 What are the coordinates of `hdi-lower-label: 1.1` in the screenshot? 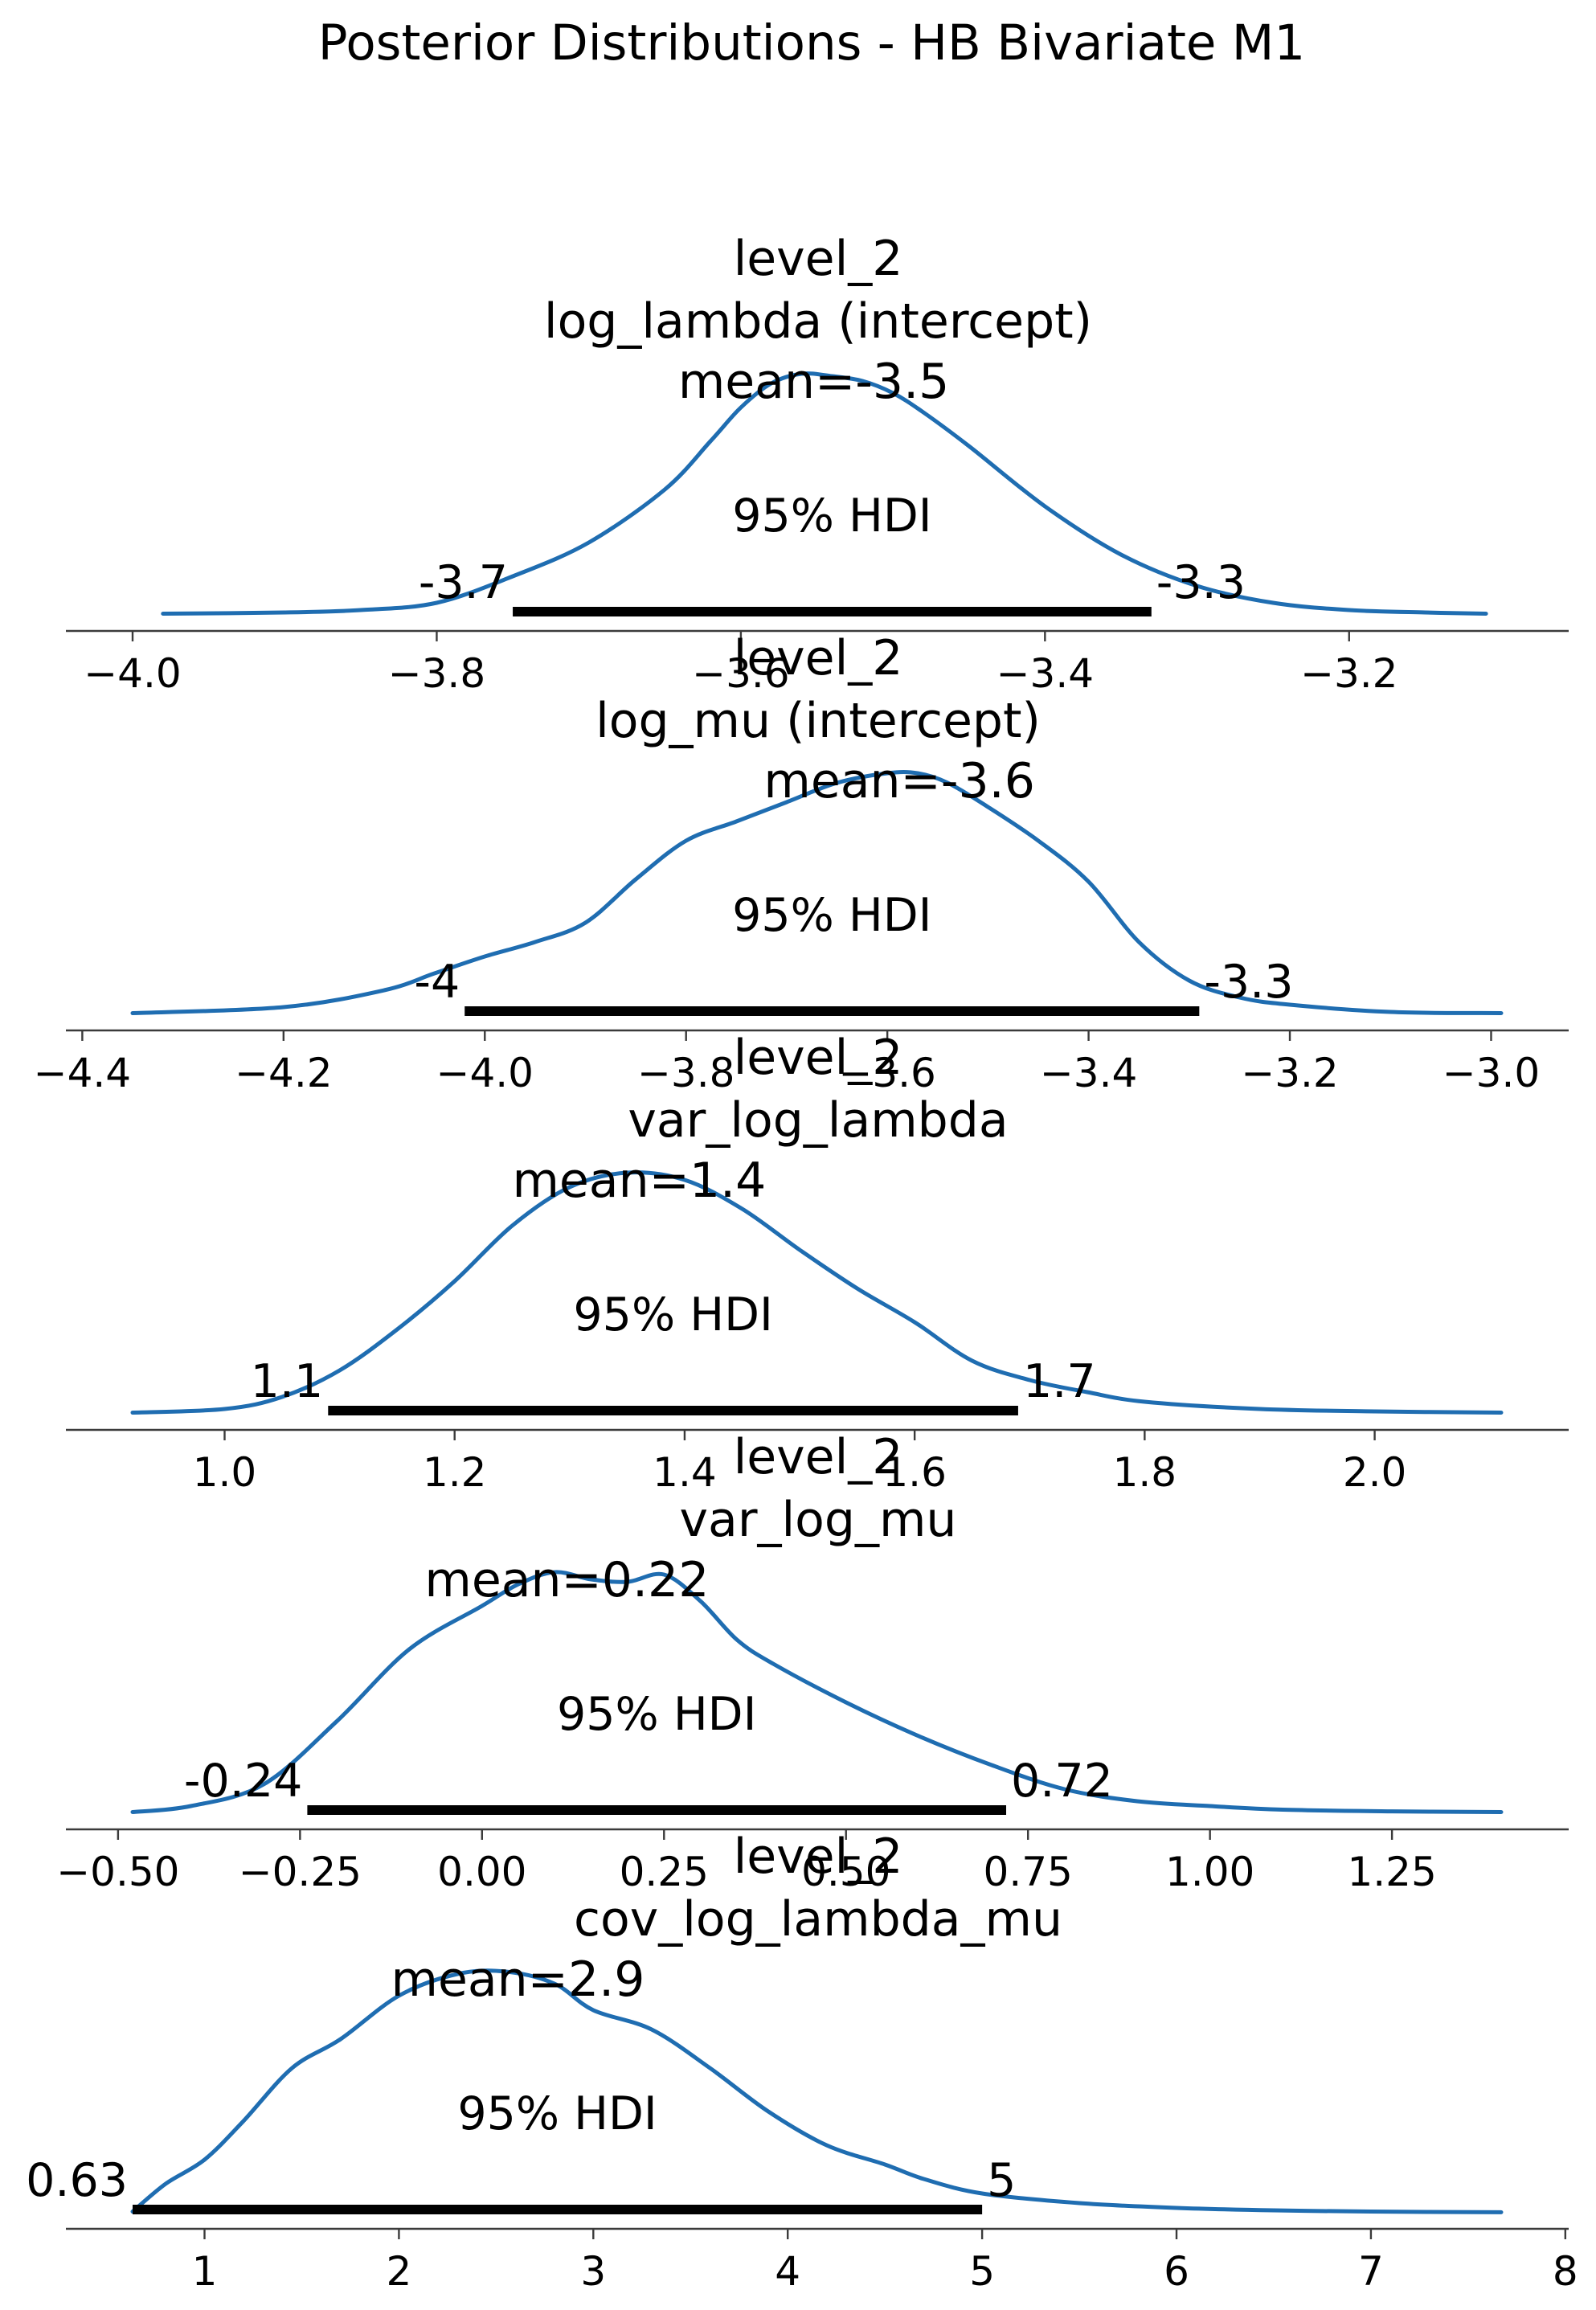 It's located at (287, 1381).